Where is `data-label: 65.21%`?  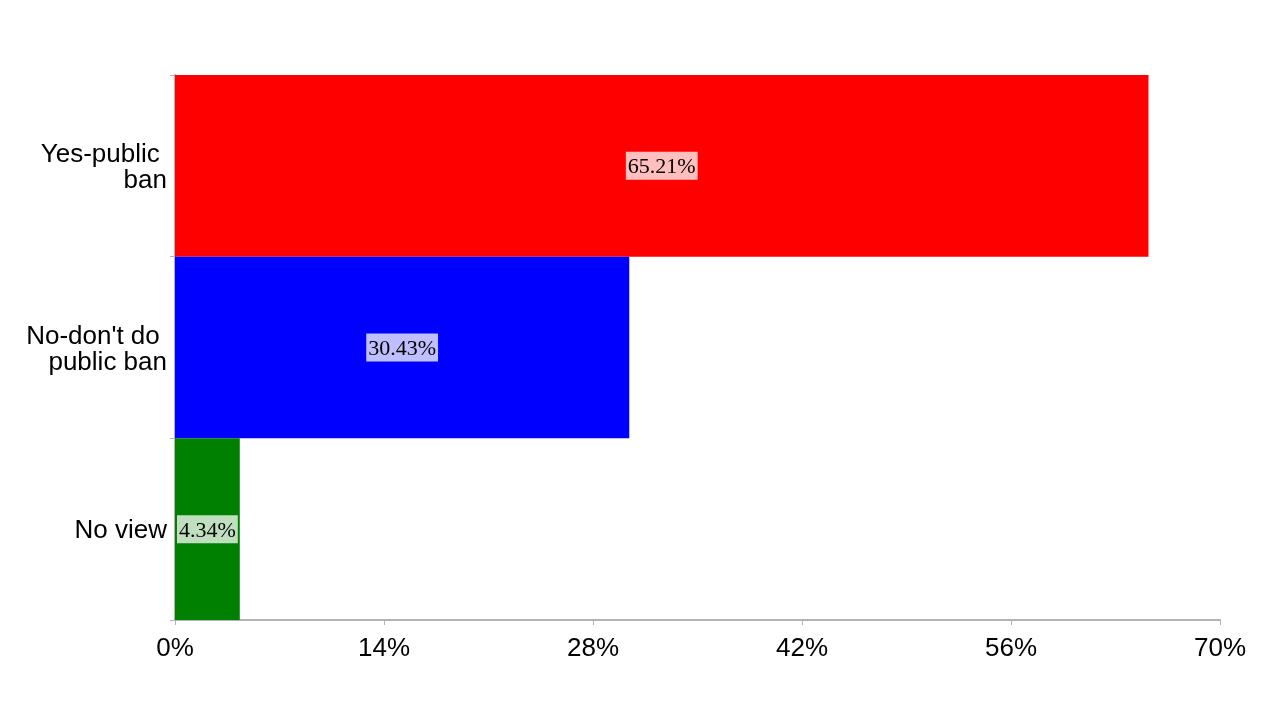 data-label: 65.21% is located at coordinates (661, 166).